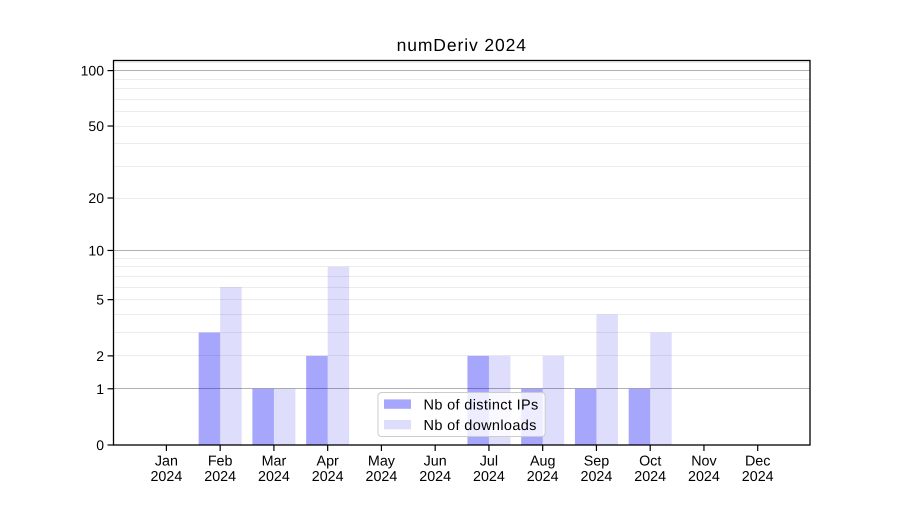 The width and height of the screenshot is (900, 505). What do you see at coordinates (462, 45) in the screenshot?
I see `svg-text: numDeriv 2024` at bounding box center [462, 45].